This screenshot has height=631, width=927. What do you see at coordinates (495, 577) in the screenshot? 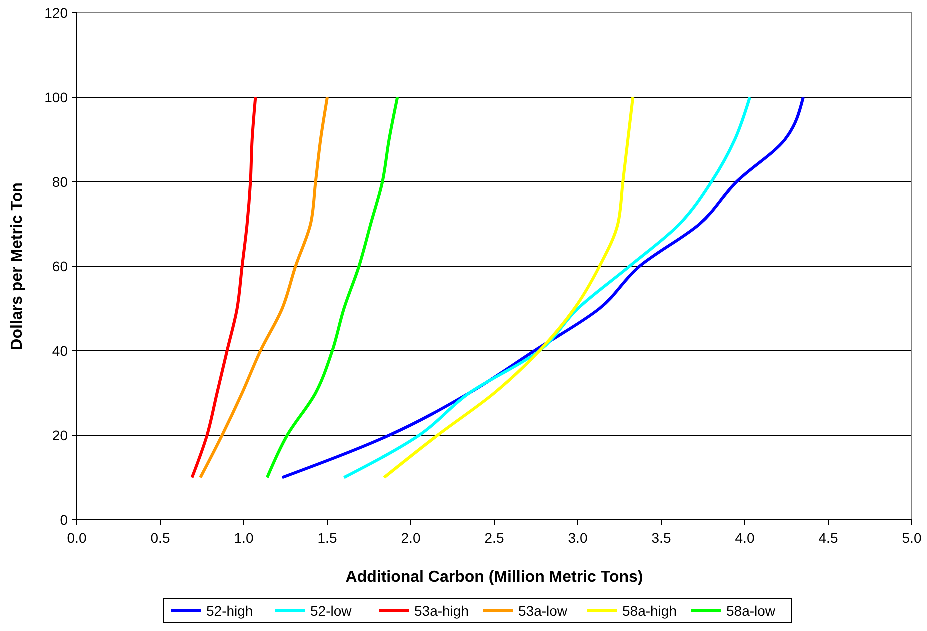
I see `x-axis-title: Additional Carbon (Million Metric Tons)` at bounding box center [495, 577].